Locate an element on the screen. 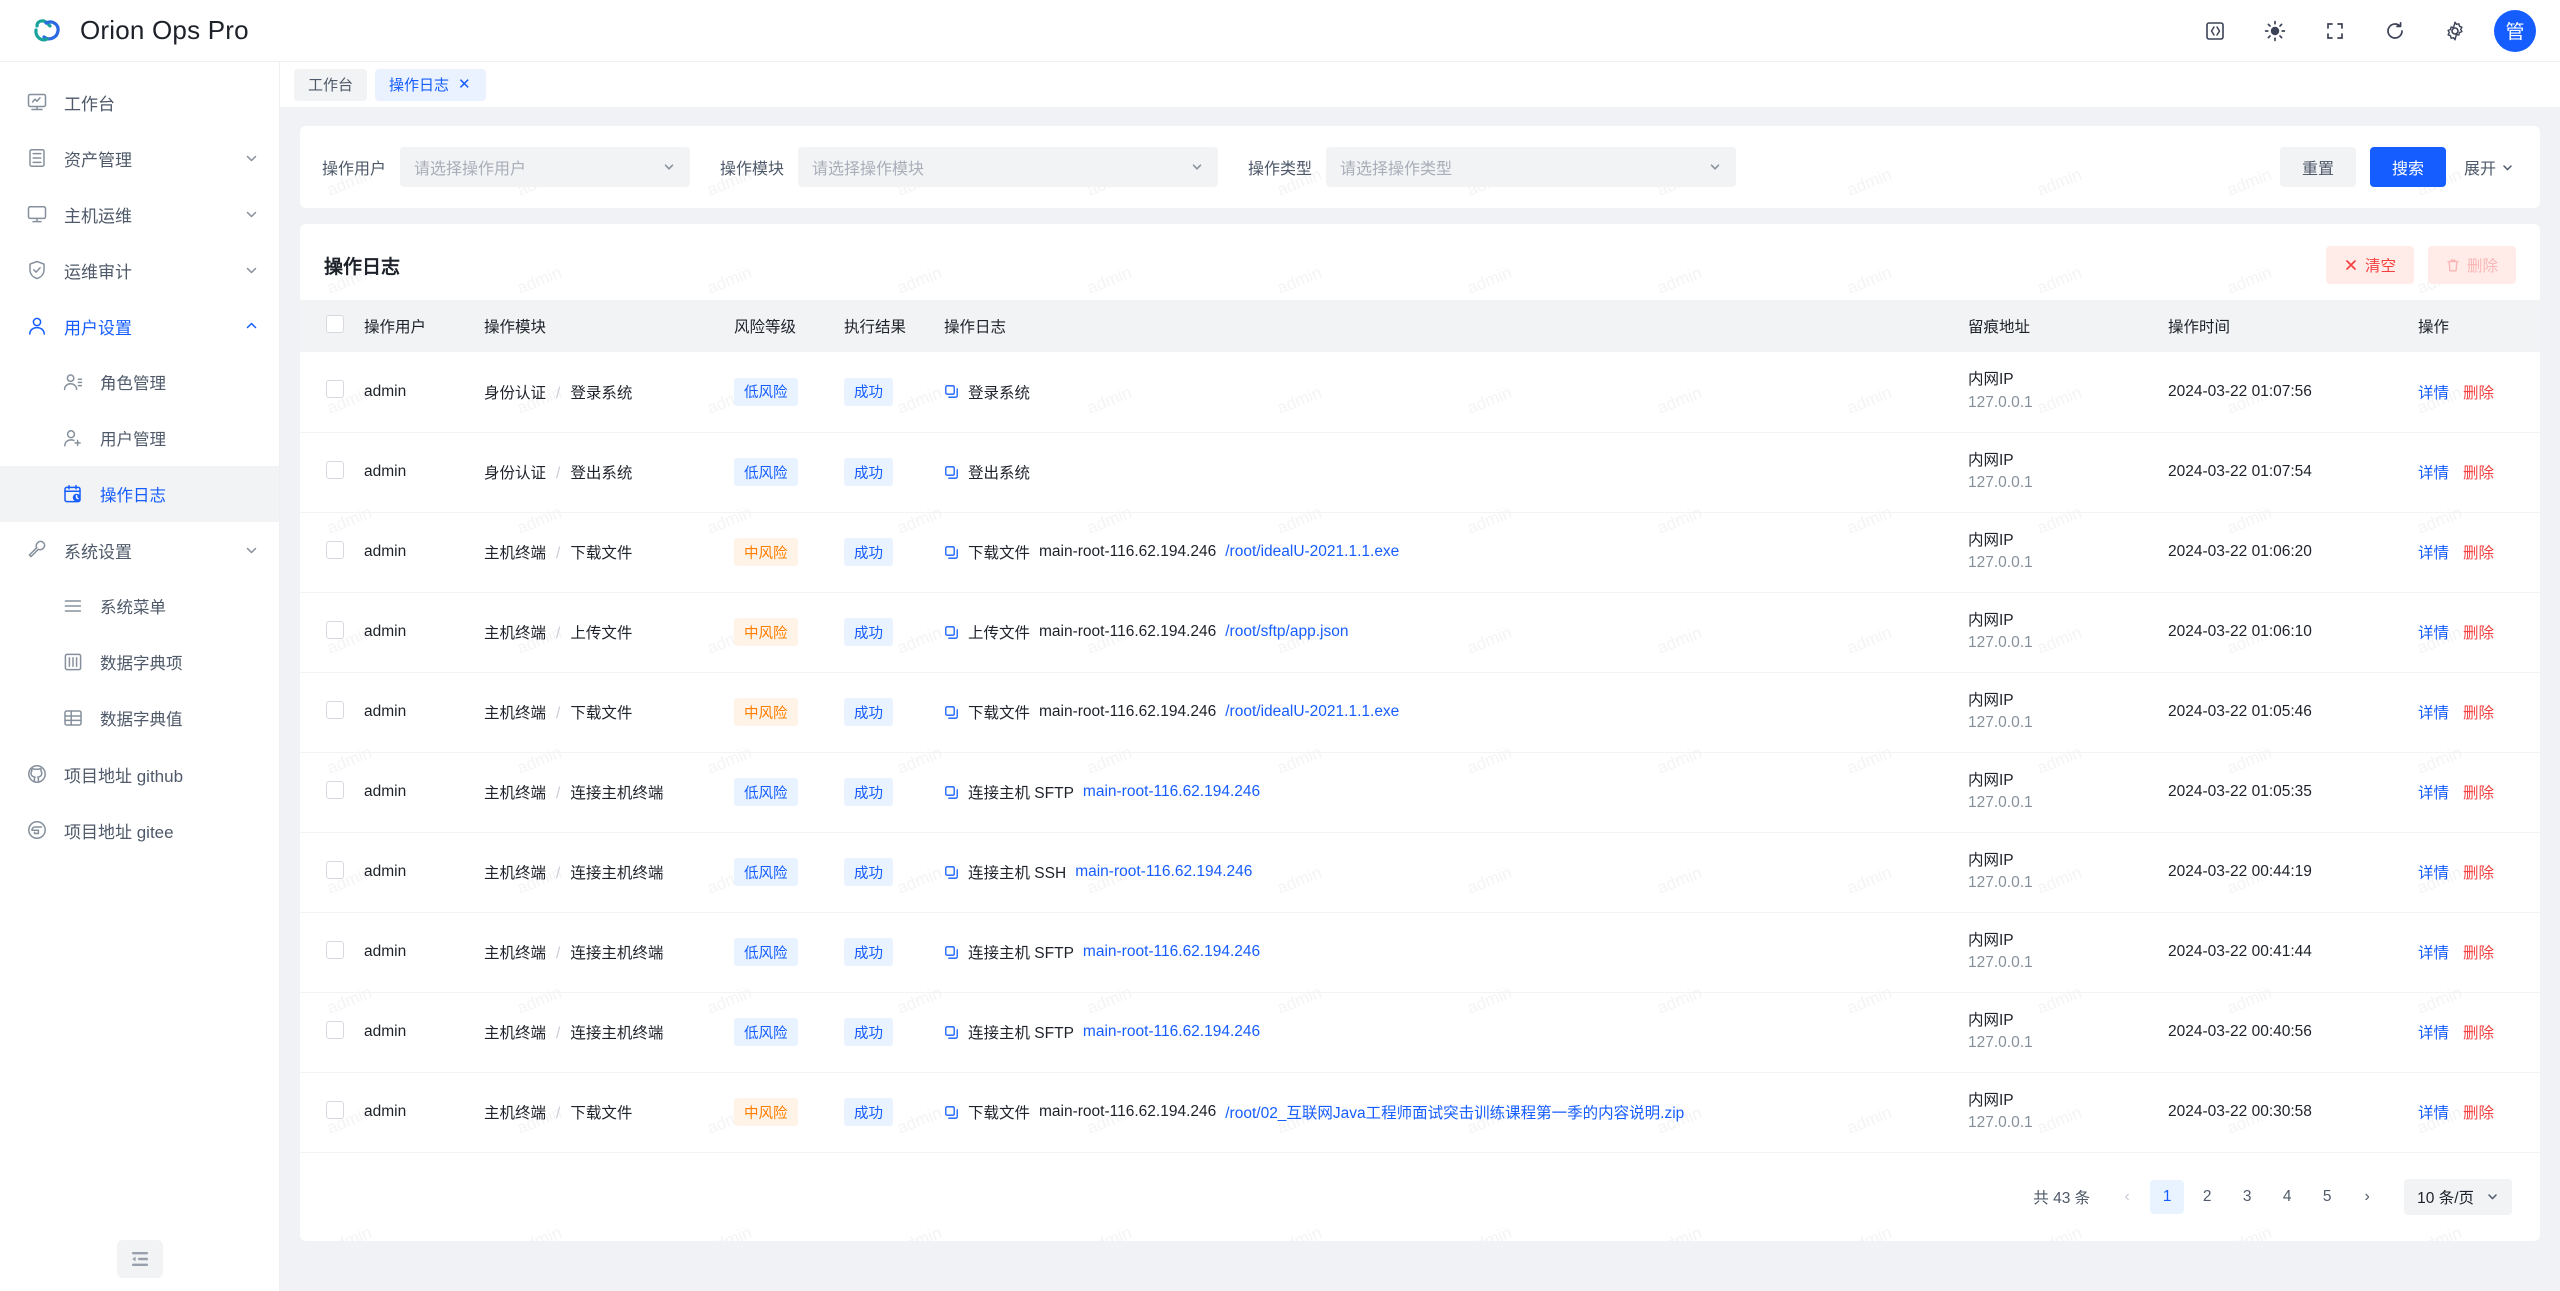 This screenshot has width=2560, height=1291. select-all-checkbox is located at coordinates (335, 323).